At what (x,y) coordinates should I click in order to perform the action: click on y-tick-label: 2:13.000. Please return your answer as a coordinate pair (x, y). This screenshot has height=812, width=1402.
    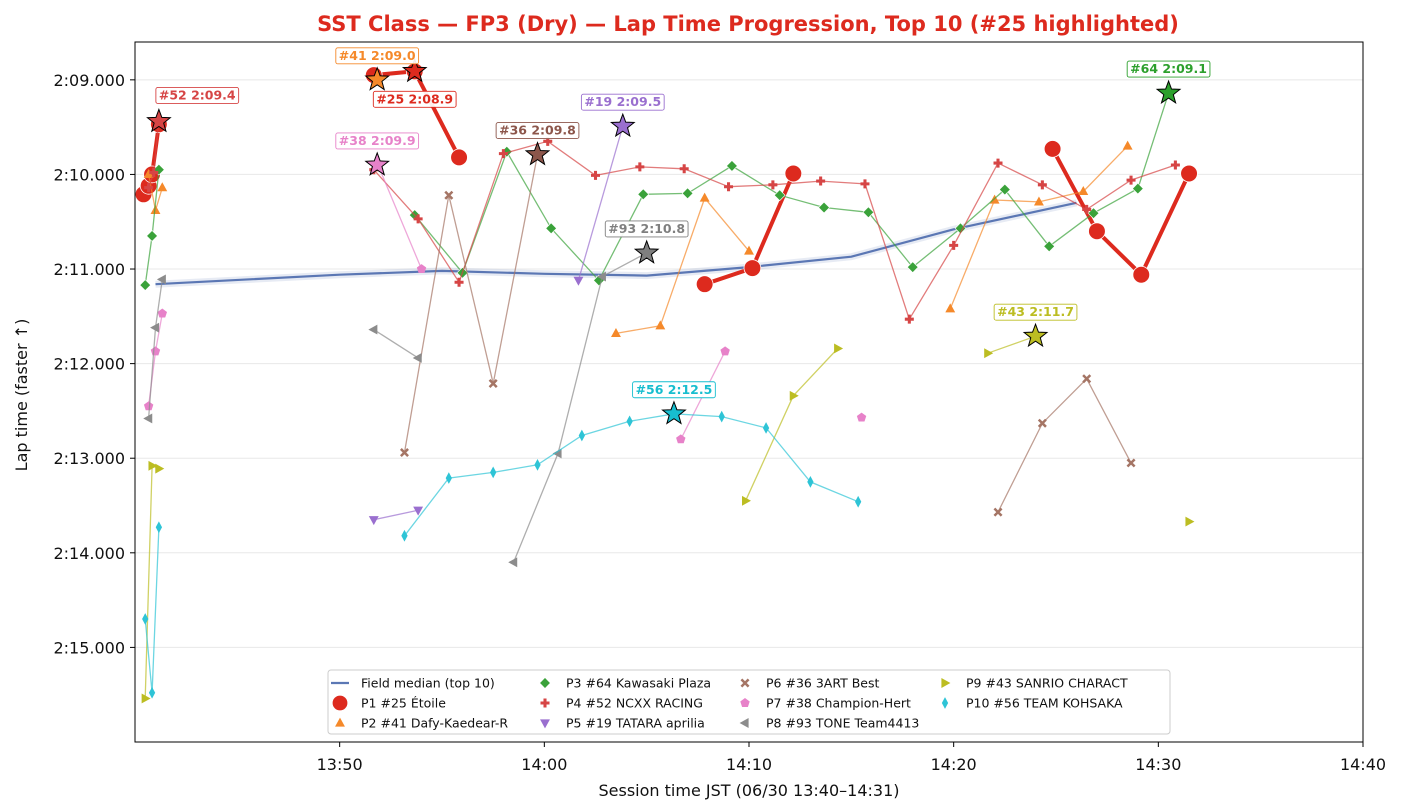
    Looking at the image, I should click on (89, 458).